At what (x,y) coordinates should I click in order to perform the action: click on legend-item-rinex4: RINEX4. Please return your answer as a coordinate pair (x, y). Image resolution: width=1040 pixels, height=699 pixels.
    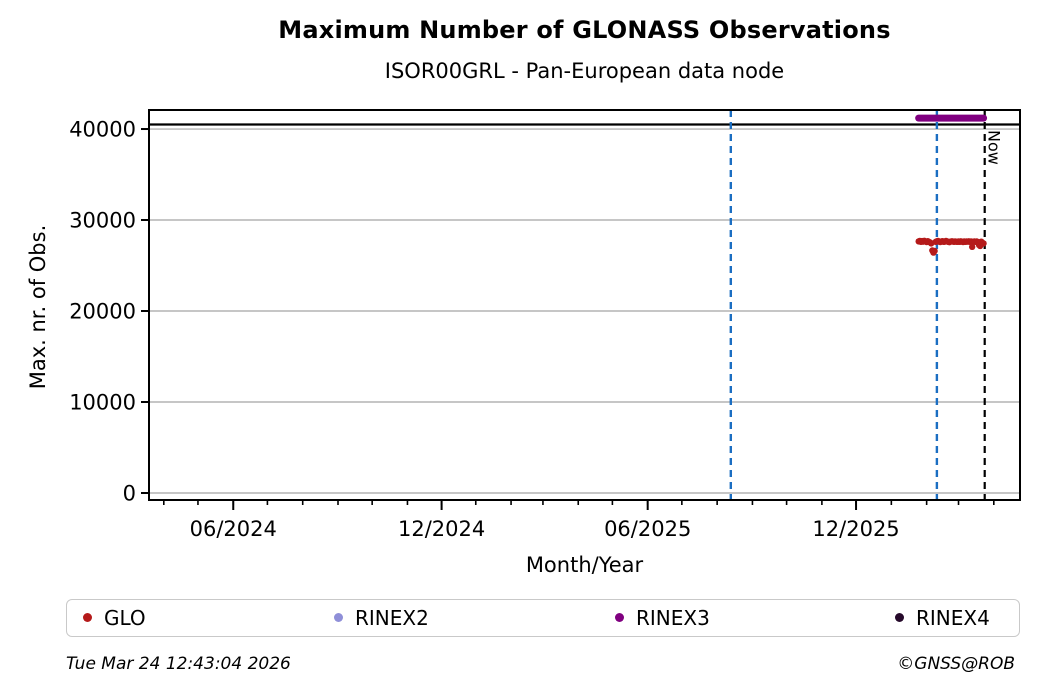
    Looking at the image, I should click on (942, 617).